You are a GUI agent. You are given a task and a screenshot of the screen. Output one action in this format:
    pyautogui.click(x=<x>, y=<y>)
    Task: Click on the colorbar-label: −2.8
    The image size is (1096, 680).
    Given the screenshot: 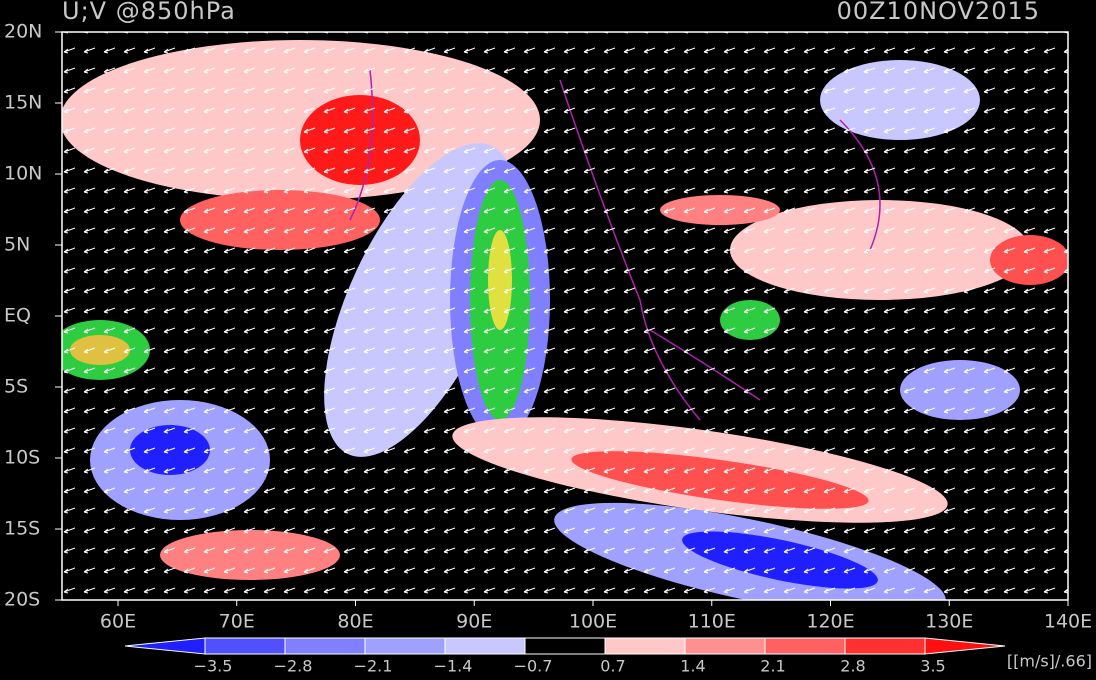 What is the action you would take?
    pyautogui.click(x=293, y=666)
    